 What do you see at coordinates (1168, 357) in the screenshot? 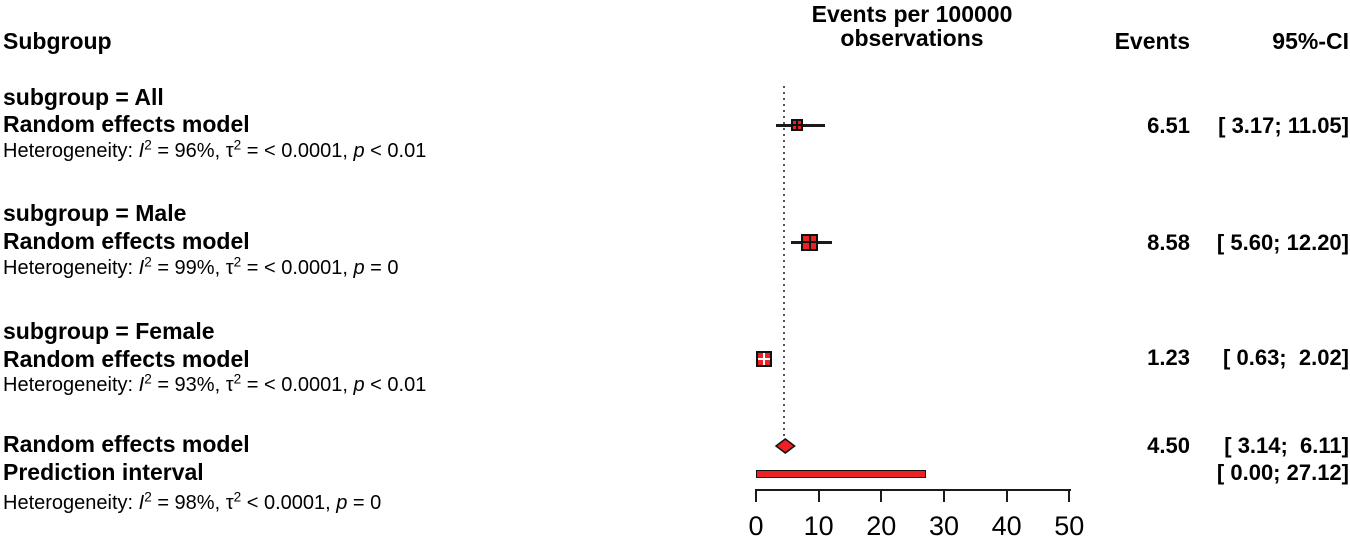
I see `events-value: 1.23` at bounding box center [1168, 357].